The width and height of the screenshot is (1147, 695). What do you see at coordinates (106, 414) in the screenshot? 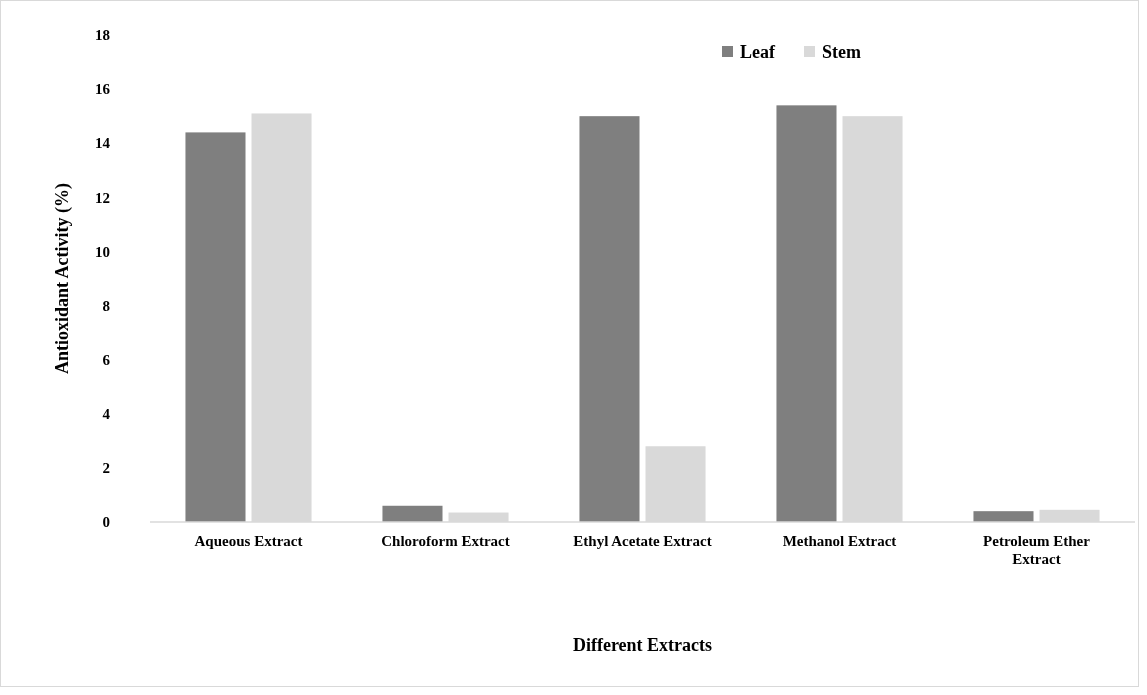
I see `y-tick-label: 4` at bounding box center [106, 414].